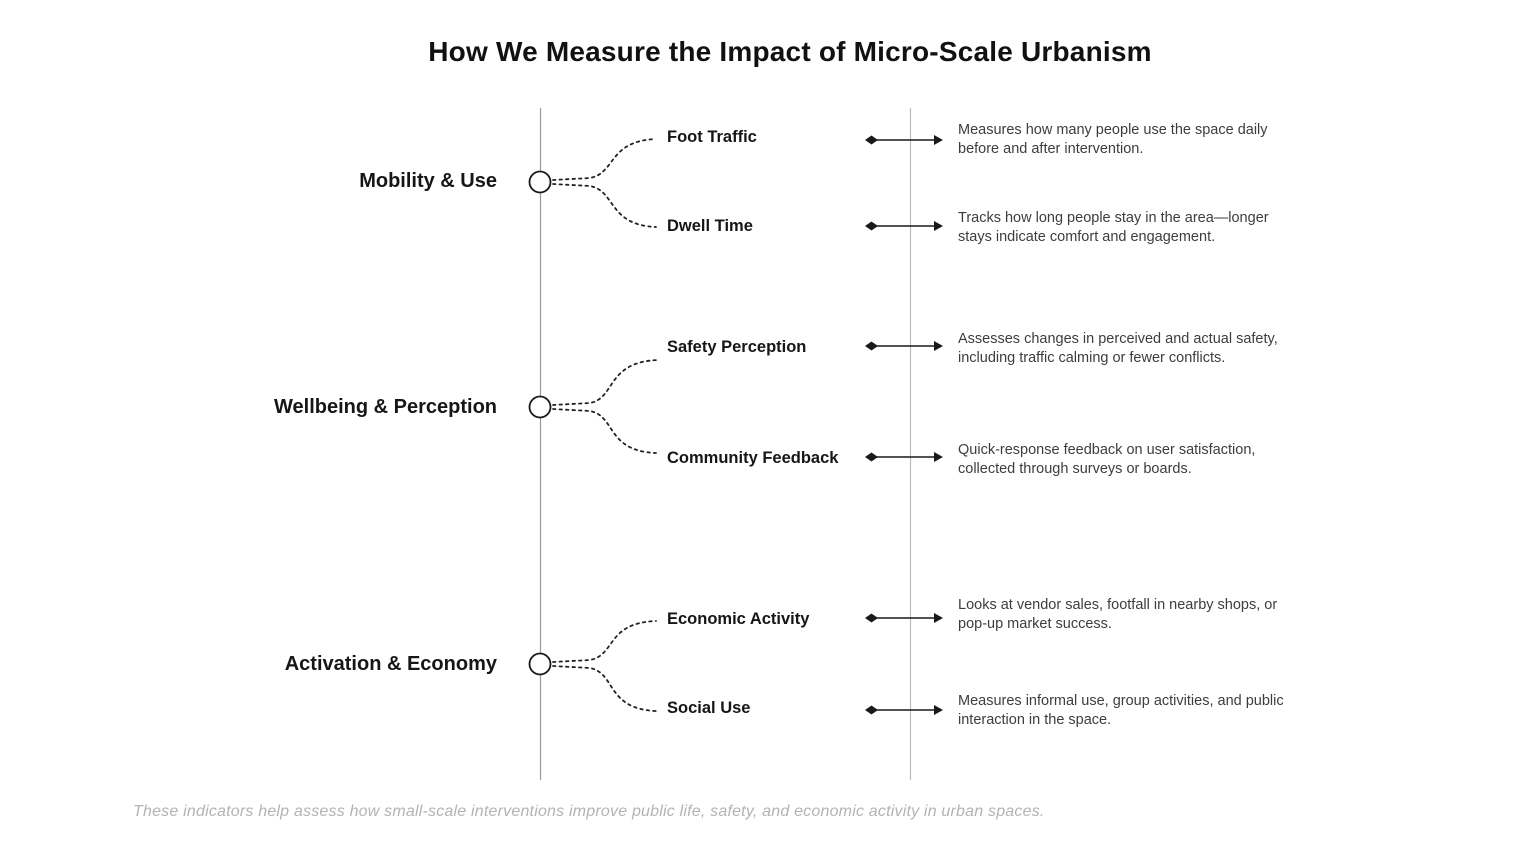 This screenshot has width=1536, height=864. What do you see at coordinates (904, 346) in the screenshot?
I see `arrow-safety-perception` at bounding box center [904, 346].